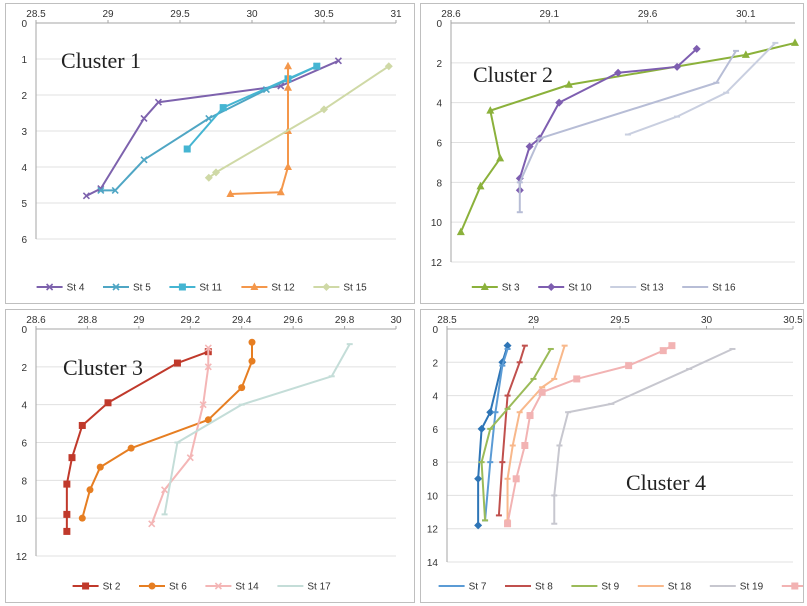 The width and height of the screenshot is (807, 606). Describe the element at coordinates (544, 587) in the screenshot. I see `legend-label: St 8` at that location.